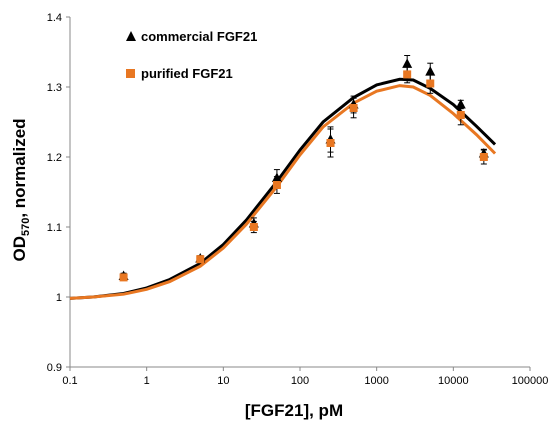 The image size is (554, 423). Describe the element at coordinates (300, 381) in the screenshot. I see `x-tick-label: 100` at that location.